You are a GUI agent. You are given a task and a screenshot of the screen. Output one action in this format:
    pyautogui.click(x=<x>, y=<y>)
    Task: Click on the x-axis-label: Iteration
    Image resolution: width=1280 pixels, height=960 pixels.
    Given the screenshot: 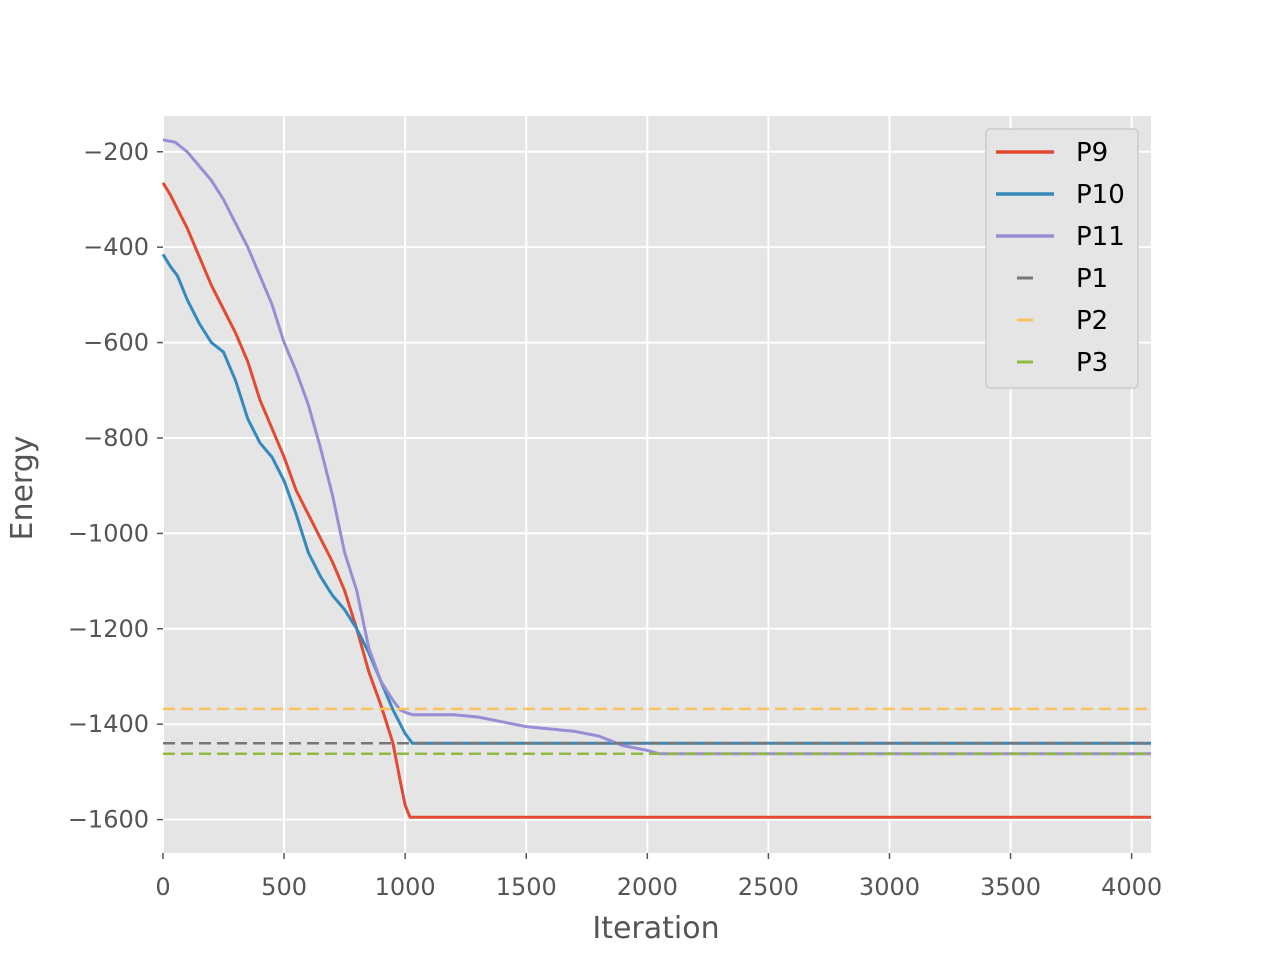 What is the action you would take?
    pyautogui.click(x=655, y=928)
    